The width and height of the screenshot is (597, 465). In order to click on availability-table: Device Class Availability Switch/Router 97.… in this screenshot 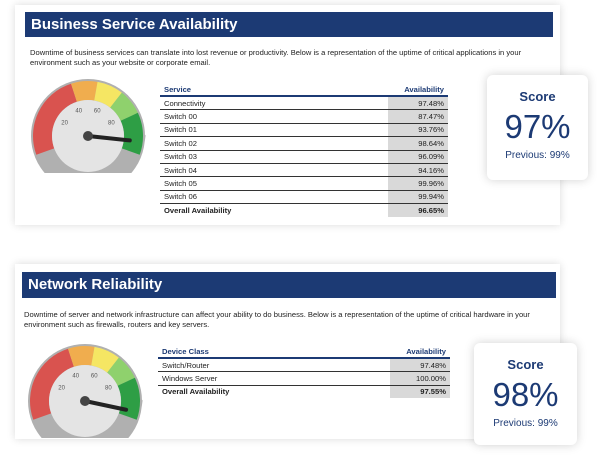, I will do `click(304, 372)`.